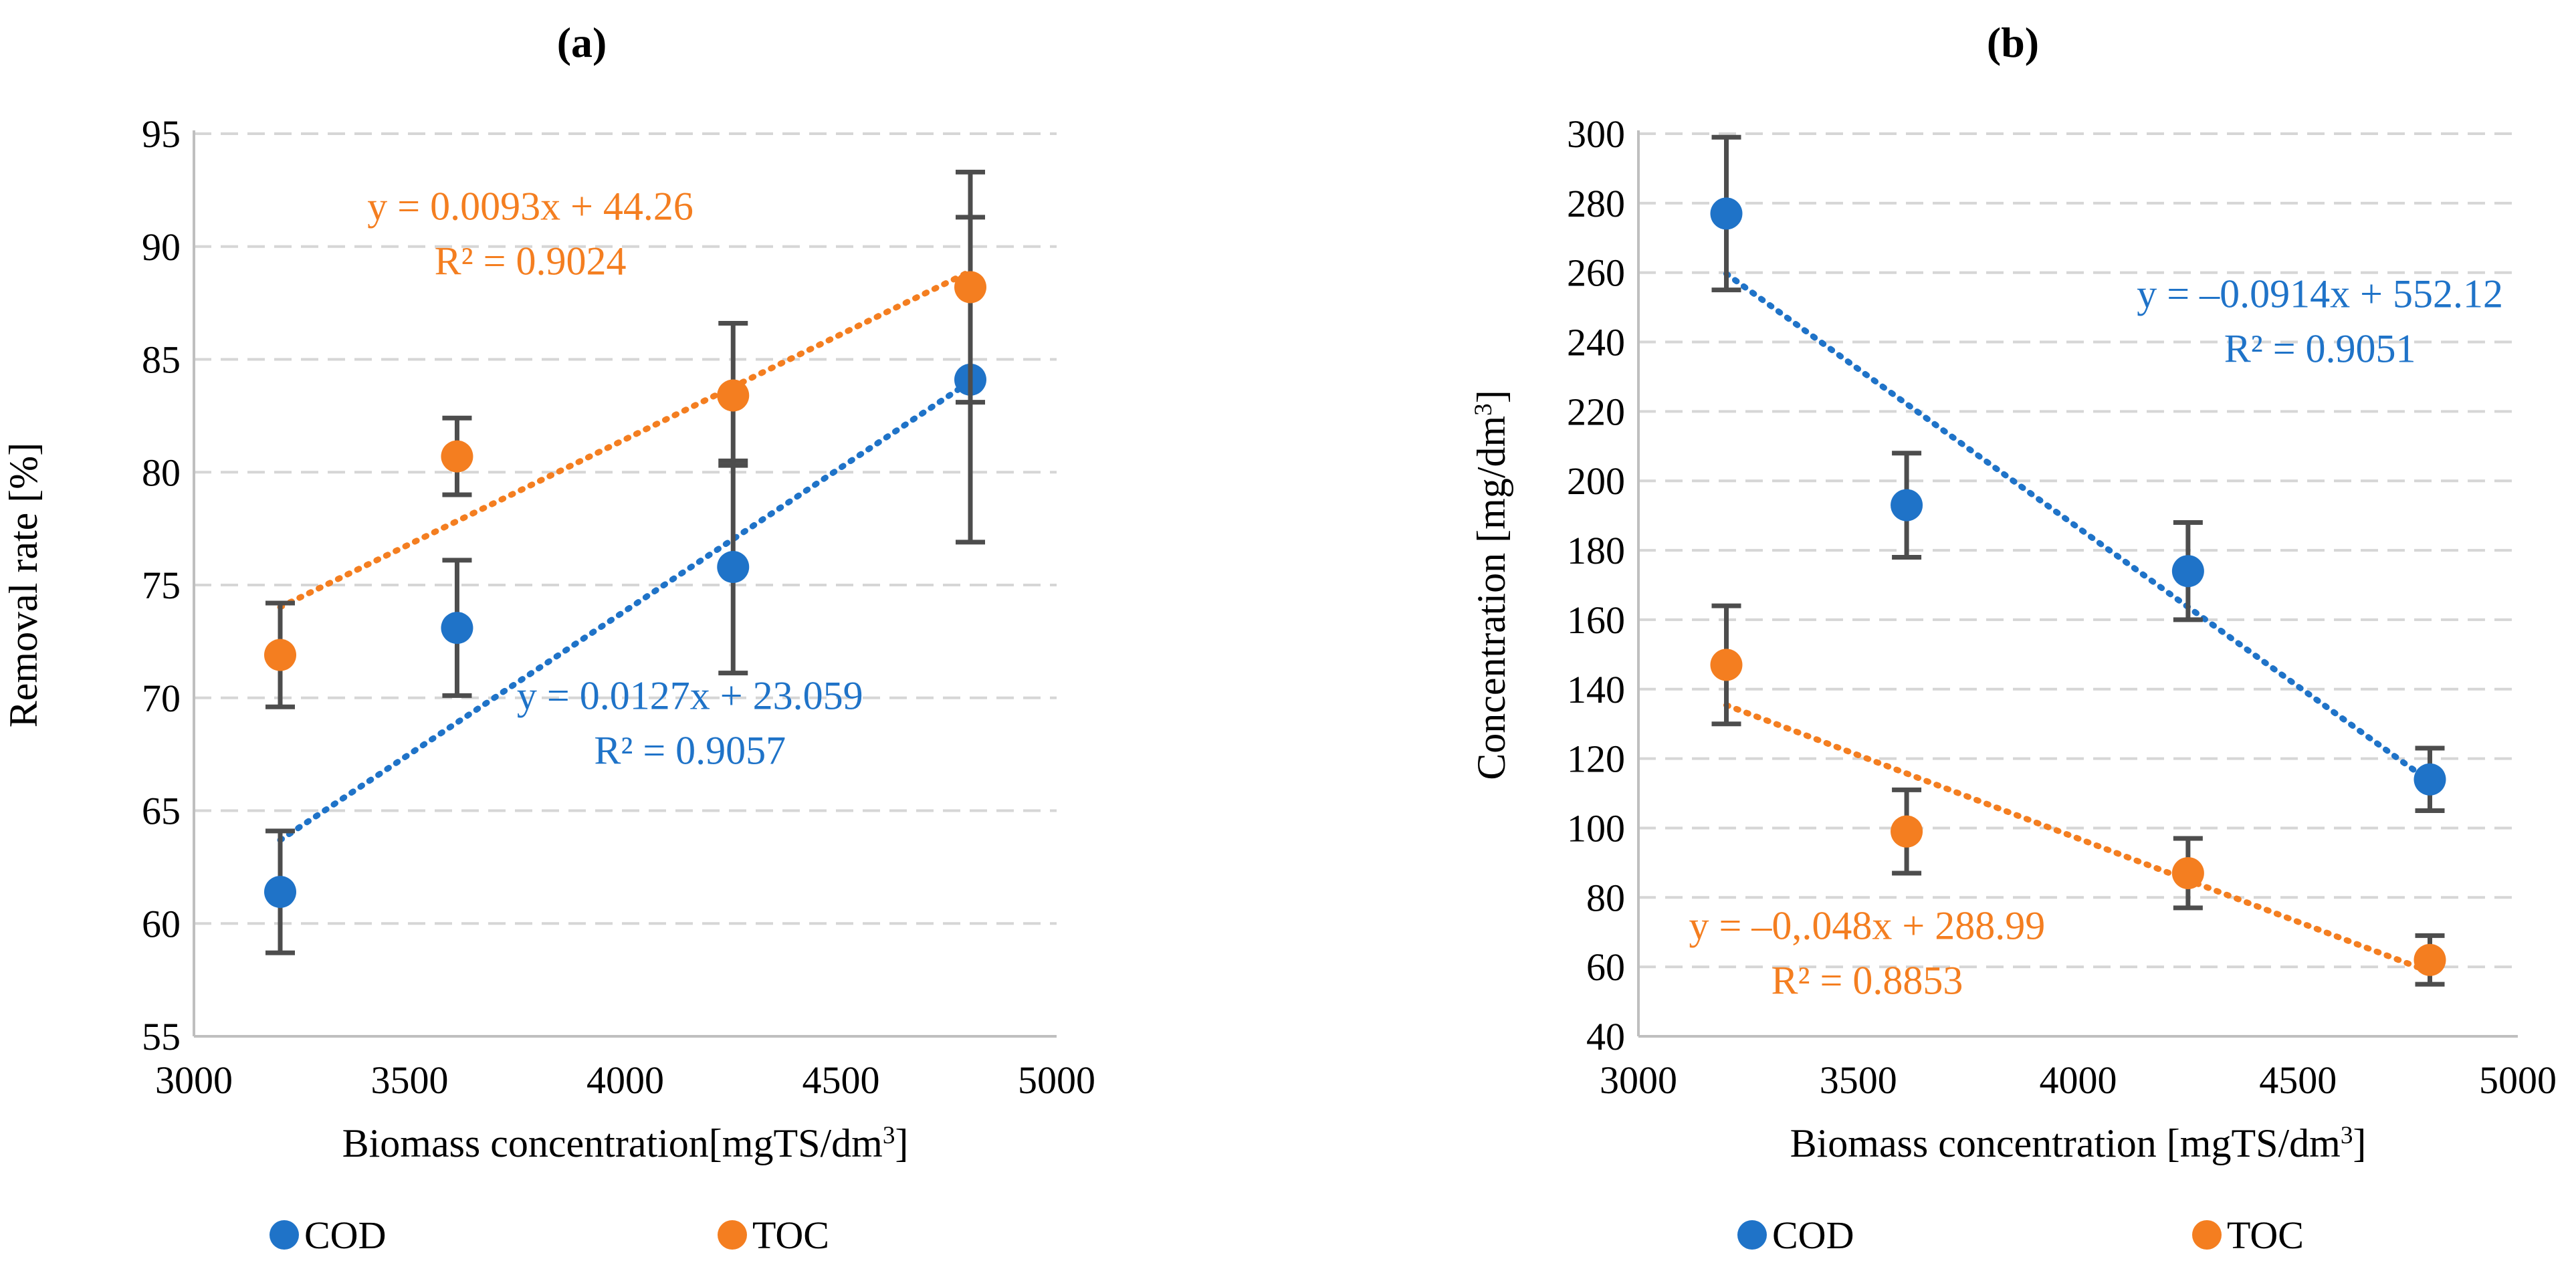  I want to click on y-tick-label: 55, so click(161, 1036).